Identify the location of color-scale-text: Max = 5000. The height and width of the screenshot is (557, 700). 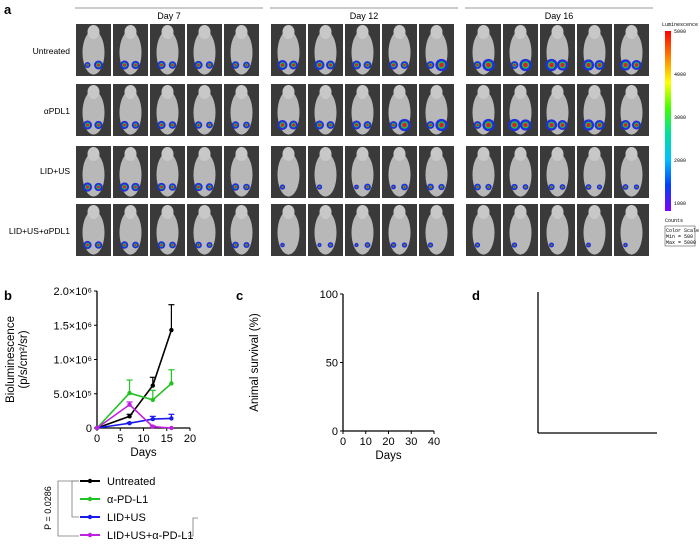
(681, 243).